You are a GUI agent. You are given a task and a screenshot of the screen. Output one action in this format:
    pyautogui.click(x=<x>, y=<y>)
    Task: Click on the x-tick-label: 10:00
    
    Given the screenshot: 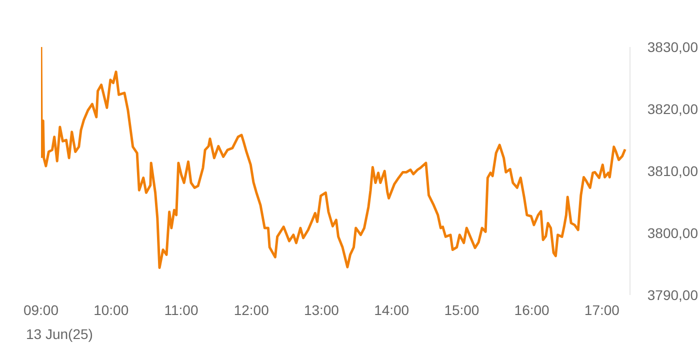 What is the action you would take?
    pyautogui.click(x=111, y=310)
    